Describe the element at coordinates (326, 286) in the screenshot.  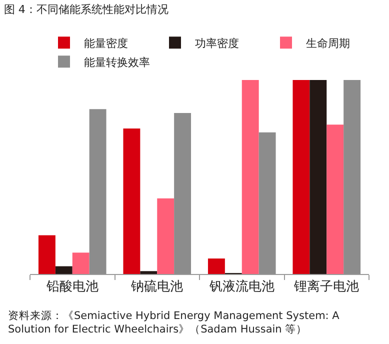
I see `x-tick-label: 锂离子电池` at that location.